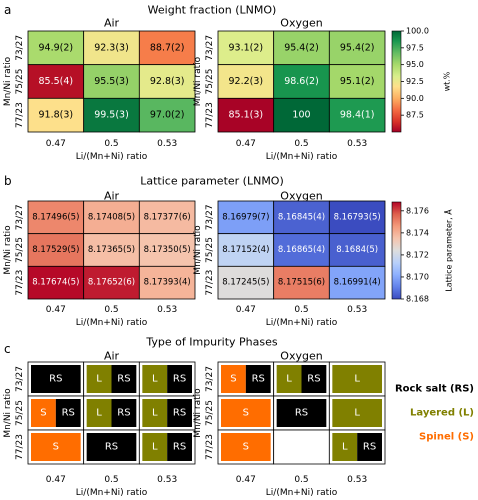  What do you see at coordinates (417, 31) in the screenshot?
I see `colorbar-tick-label: 100.0` at bounding box center [417, 31].